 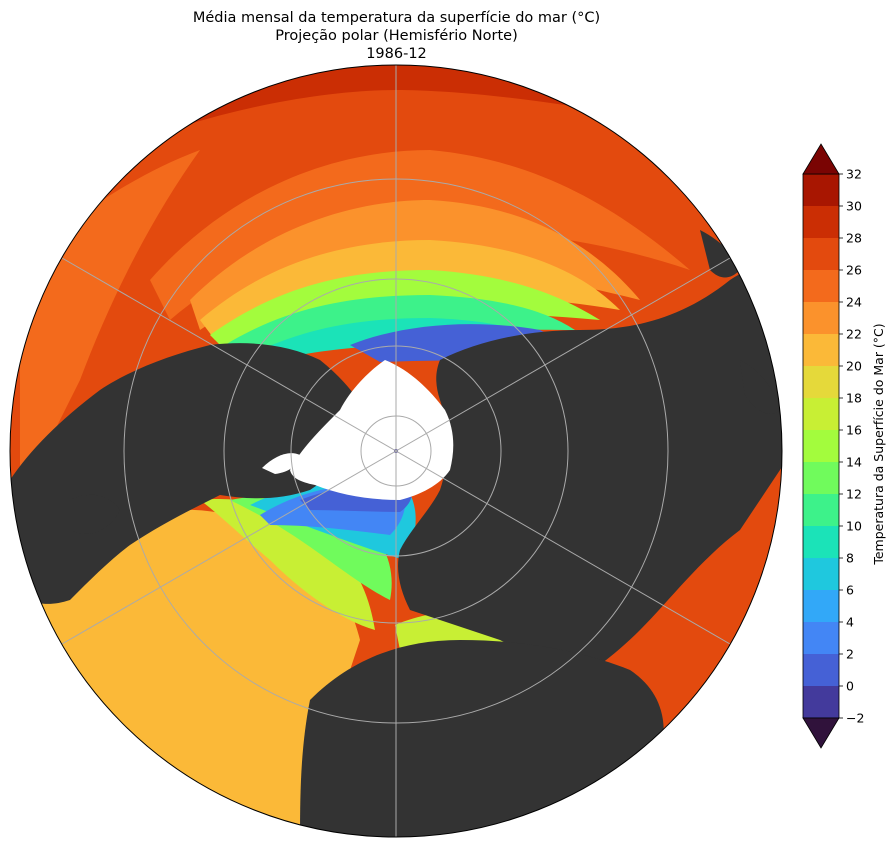 What do you see at coordinates (854, 270) in the screenshot?
I see `colorbar-tick-label: 26` at bounding box center [854, 270].